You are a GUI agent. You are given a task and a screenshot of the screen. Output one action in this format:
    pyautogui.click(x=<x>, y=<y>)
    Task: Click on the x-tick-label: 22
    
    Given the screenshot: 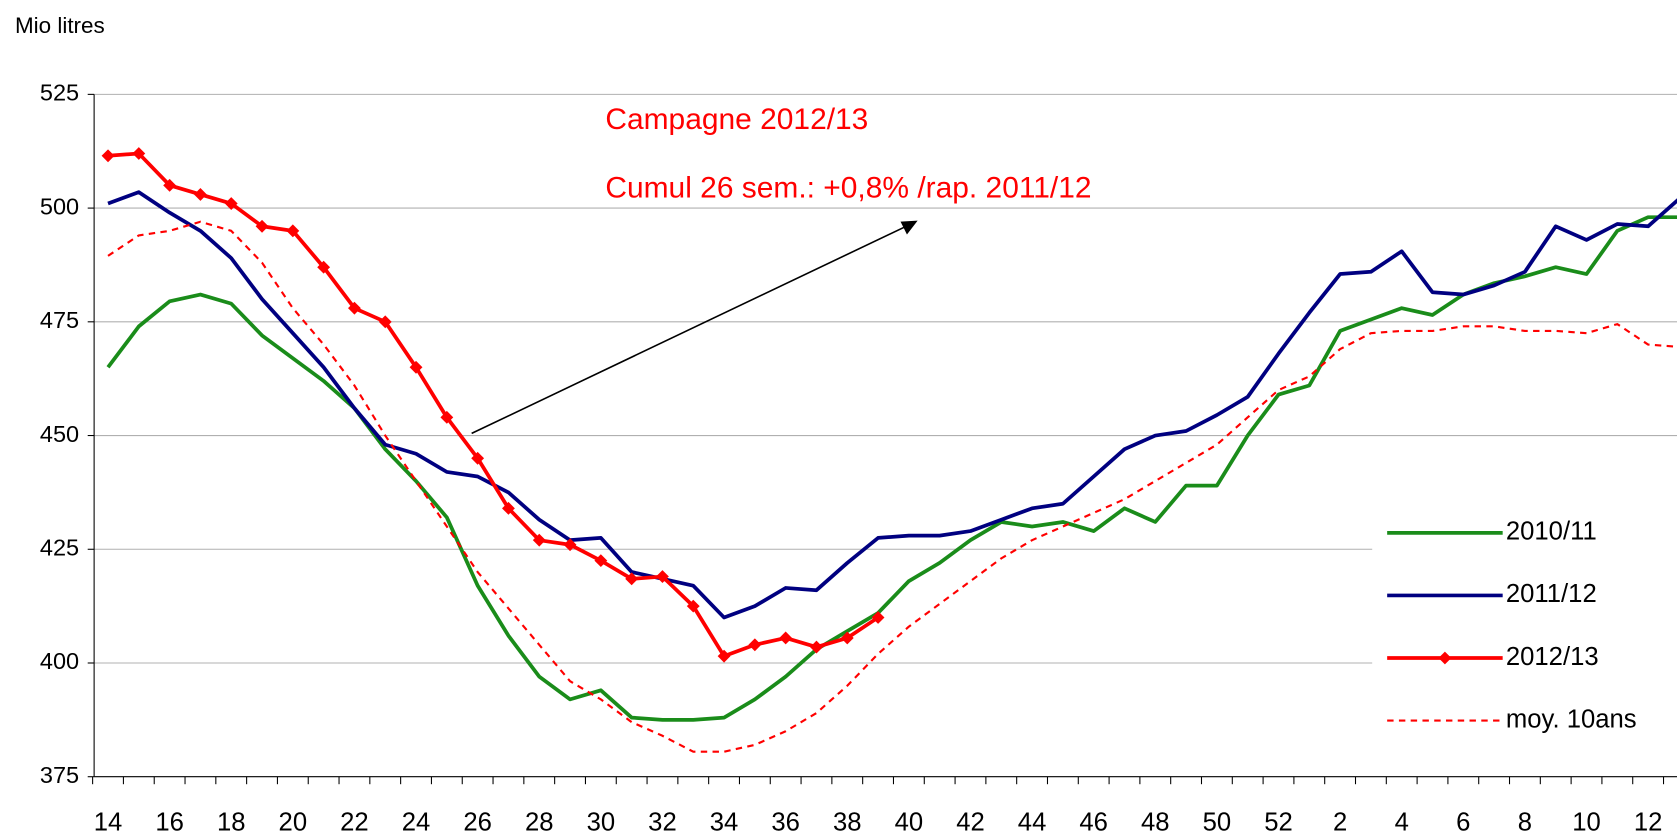 What is the action you would take?
    pyautogui.click(x=354, y=823)
    